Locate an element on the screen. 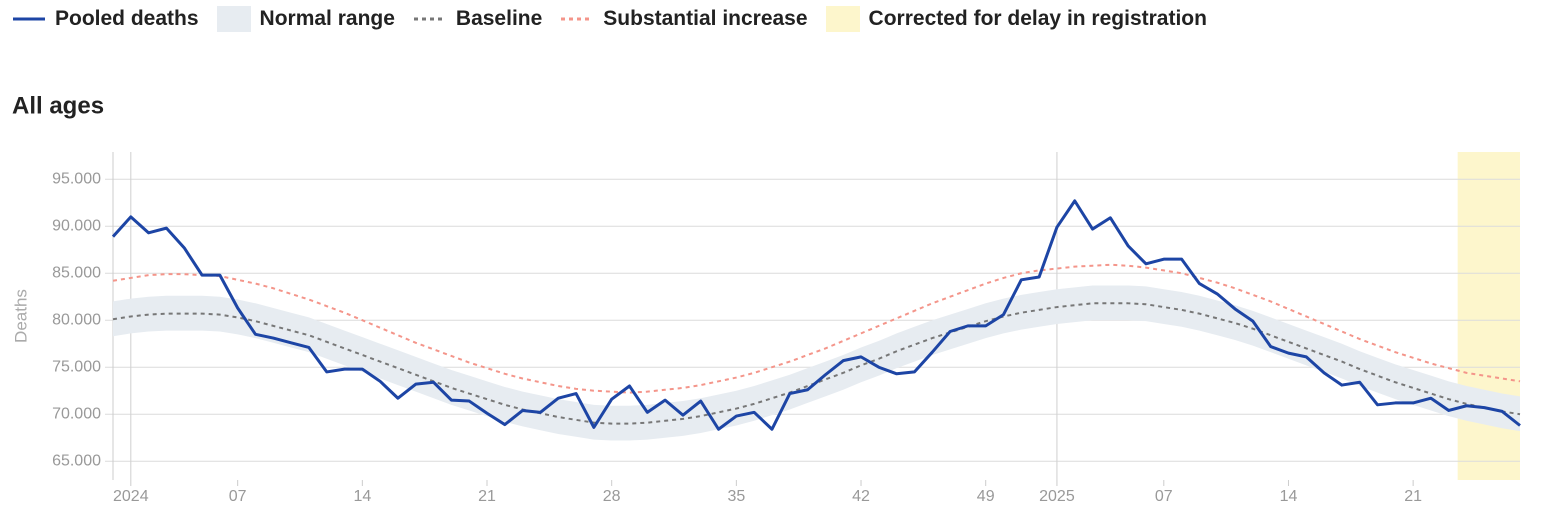 The image size is (1542, 527). x-tick-label: 28 is located at coordinates (612, 496).